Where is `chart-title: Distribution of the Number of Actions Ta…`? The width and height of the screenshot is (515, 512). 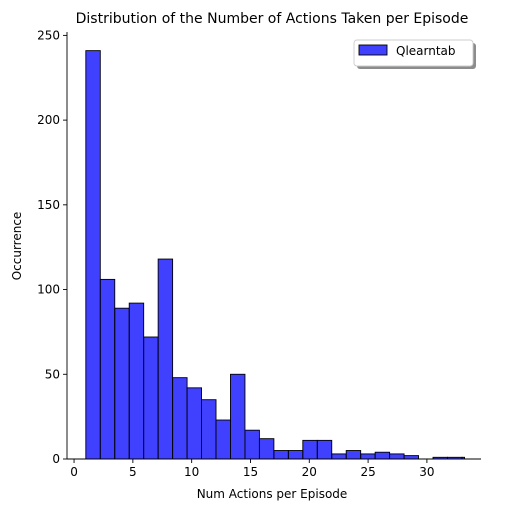
chart-title: Distribution of the Number of Actions Ta… is located at coordinates (272, 19).